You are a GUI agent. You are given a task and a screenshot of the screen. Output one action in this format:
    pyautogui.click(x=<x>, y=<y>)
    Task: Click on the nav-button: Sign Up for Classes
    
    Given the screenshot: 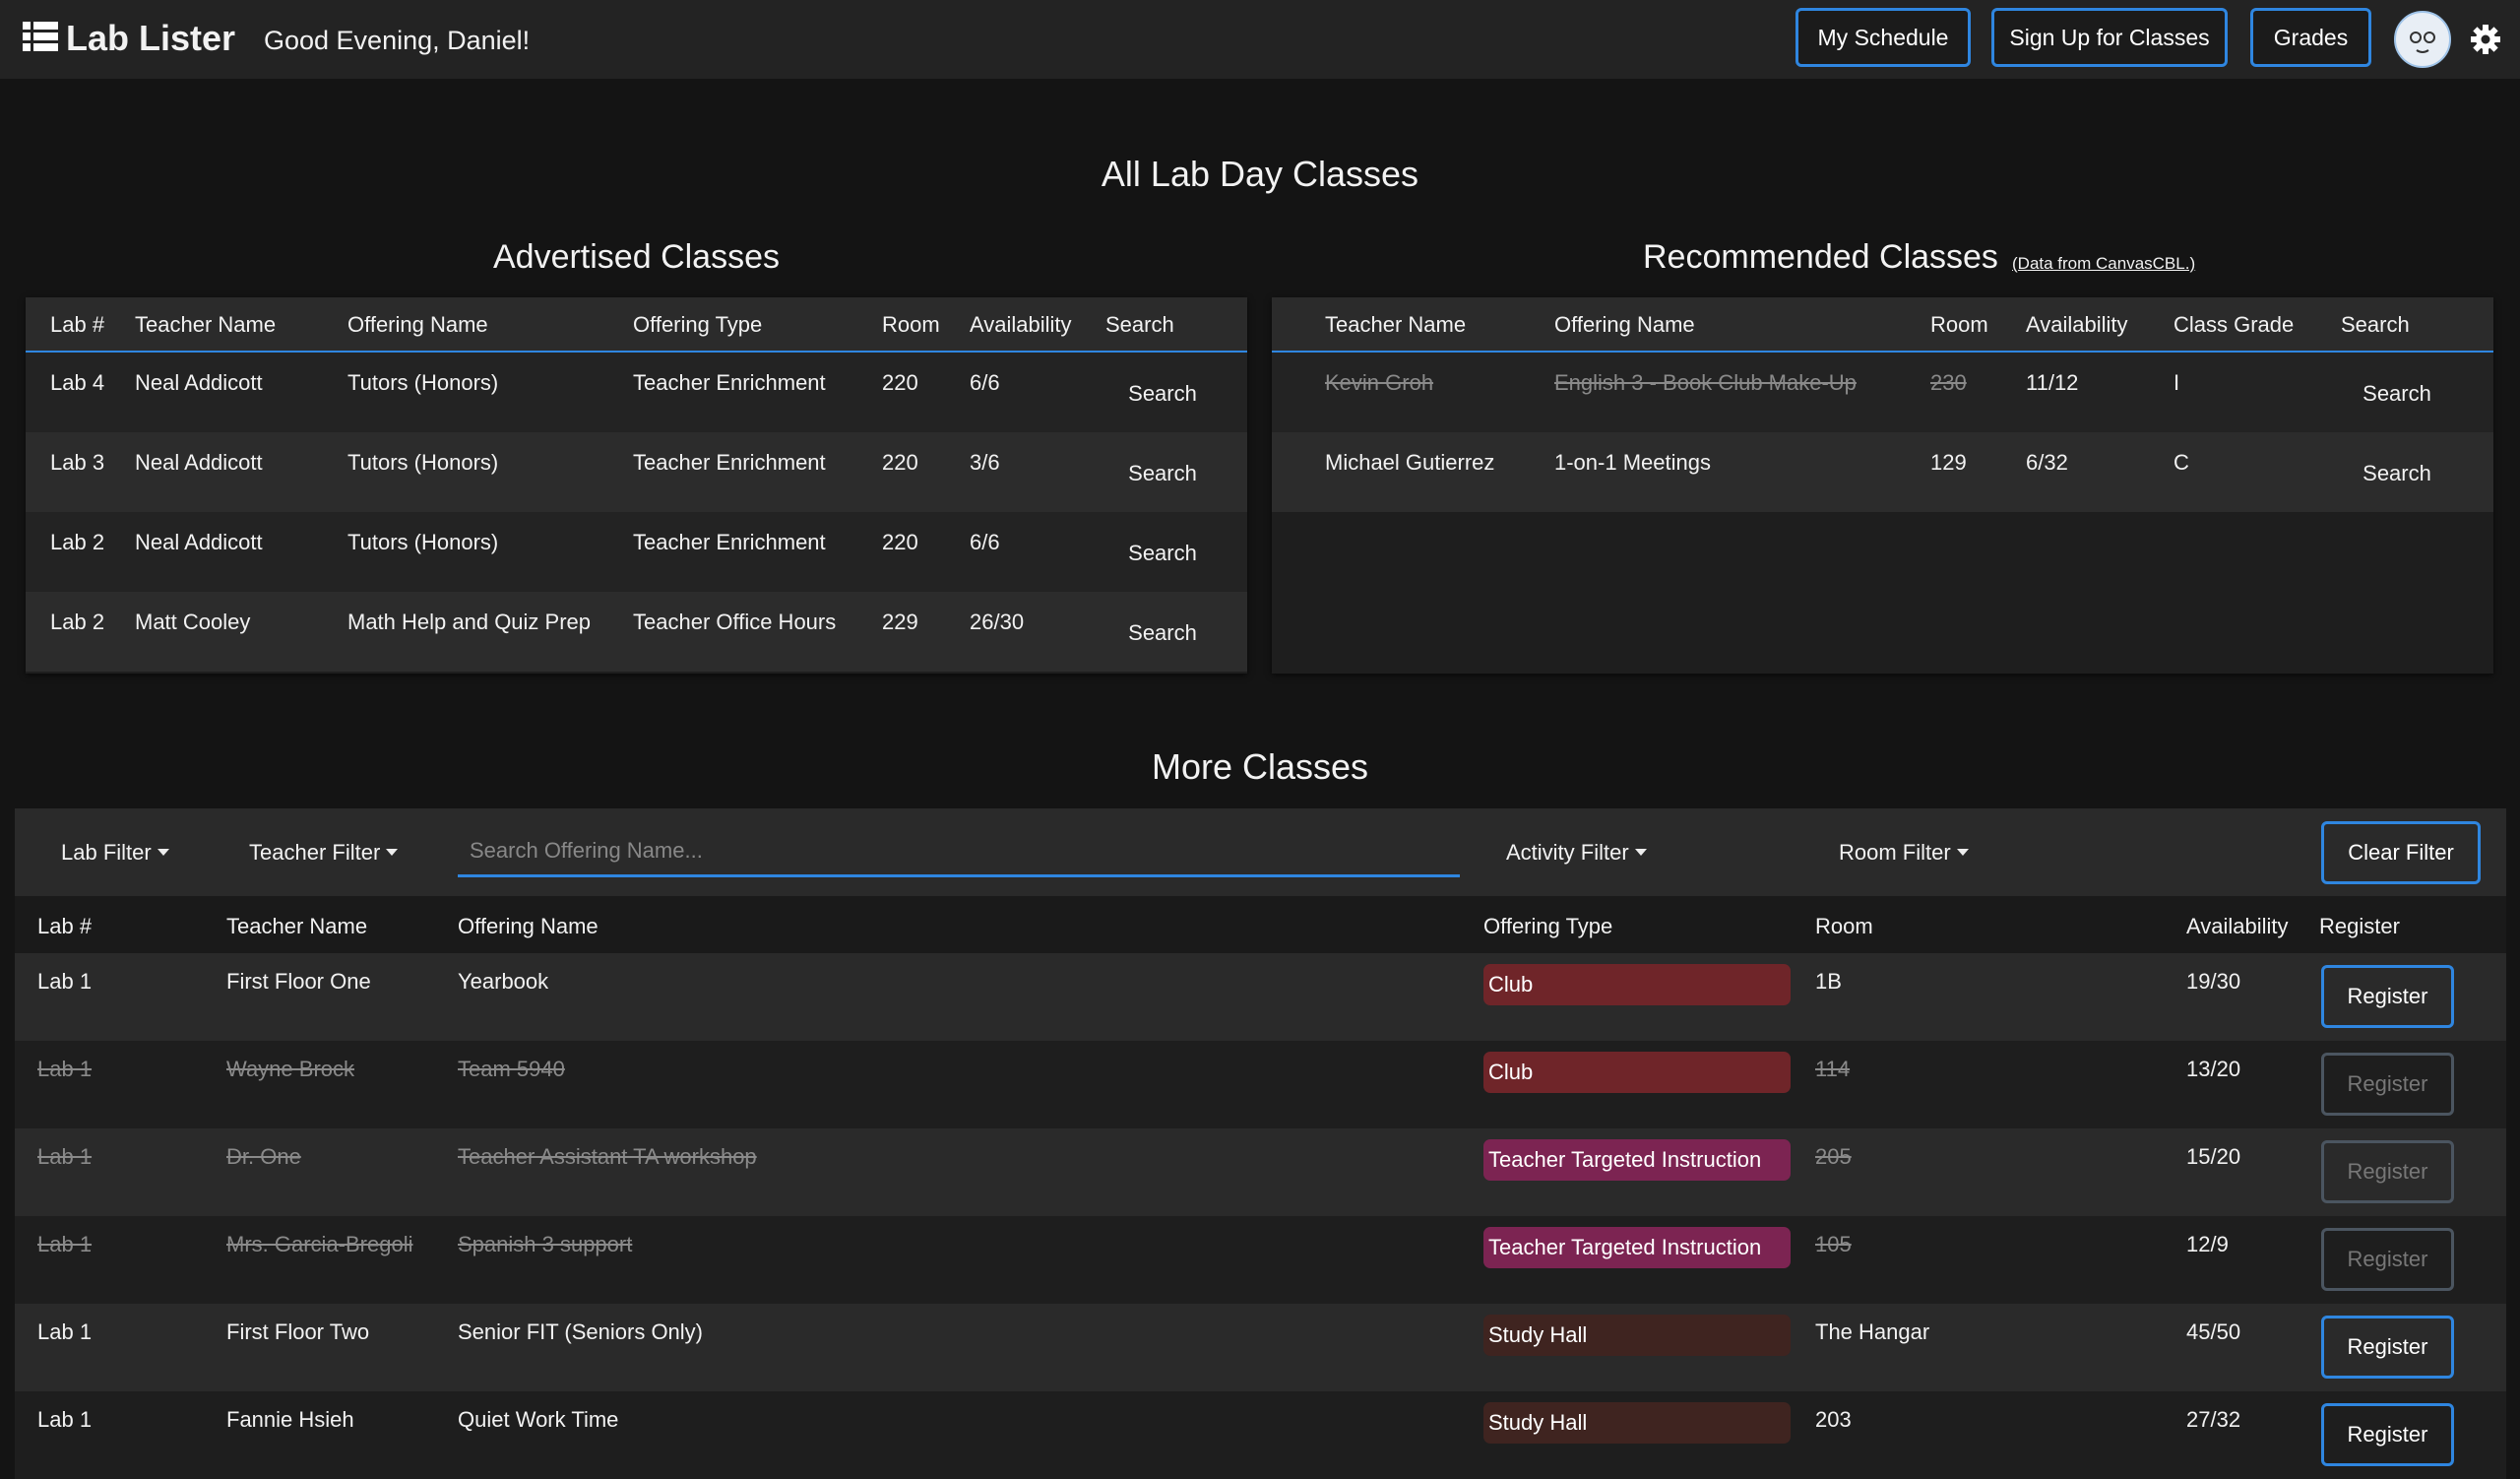 What is the action you would take?
    pyautogui.click(x=2109, y=37)
    